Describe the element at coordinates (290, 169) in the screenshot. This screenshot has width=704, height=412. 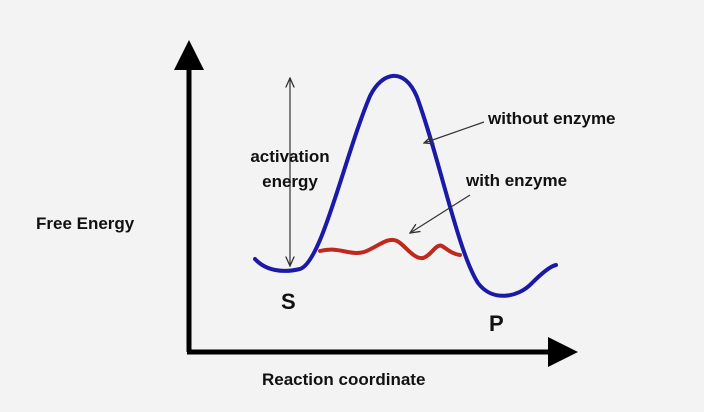
I see `activation-energy-label: activation energy` at that location.